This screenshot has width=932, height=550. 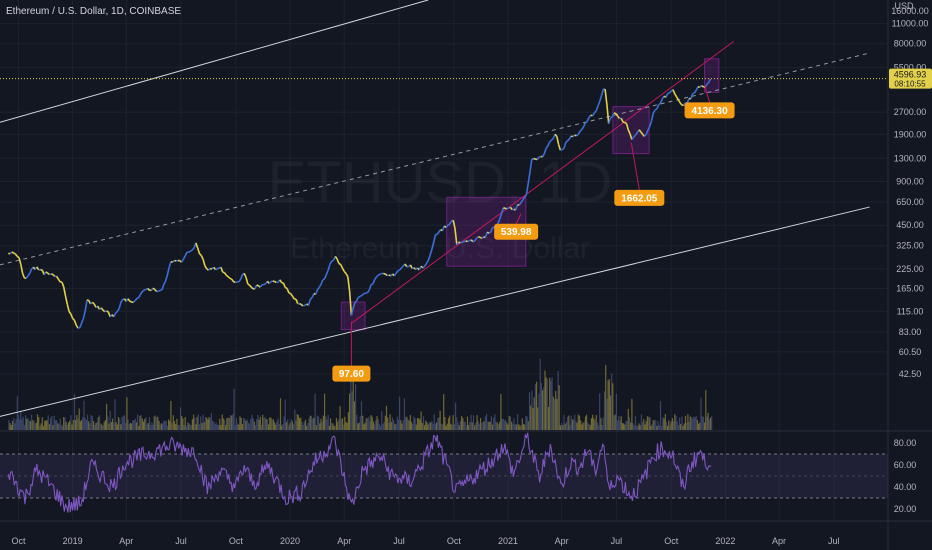 What do you see at coordinates (518, 218) in the screenshot?
I see `callout-539-leader` at bounding box center [518, 218].